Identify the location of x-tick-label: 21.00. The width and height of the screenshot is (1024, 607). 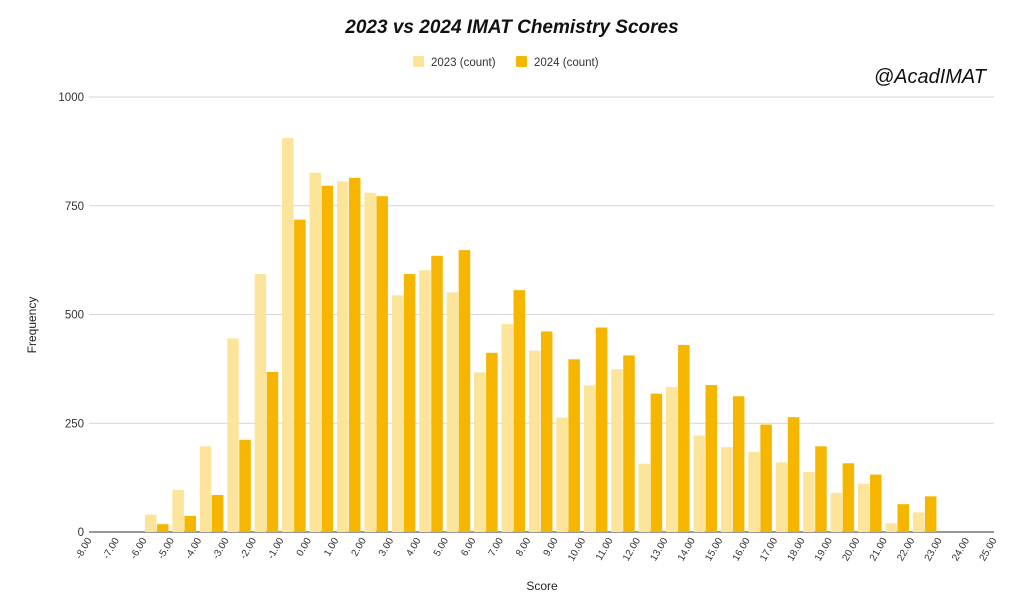
(879, 550).